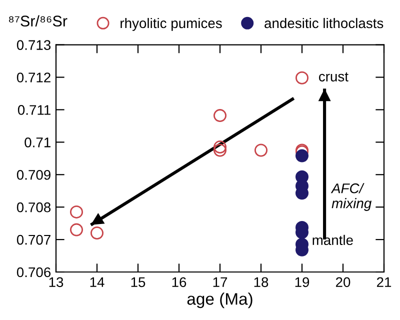 Image resolution: width=400 pixels, height=320 pixels. What do you see at coordinates (351, 197) in the screenshot?
I see `annotation: AFC/ mixing` at bounding box center [351, 197].